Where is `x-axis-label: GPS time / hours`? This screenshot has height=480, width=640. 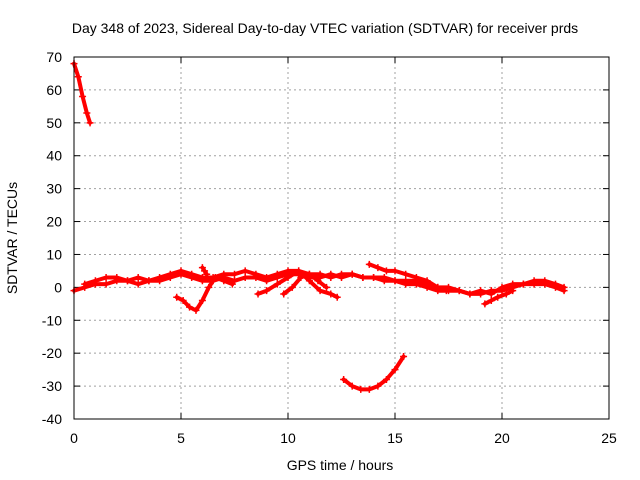
x-axis-label: GPS time / hours is located at coordinates (340, 465).